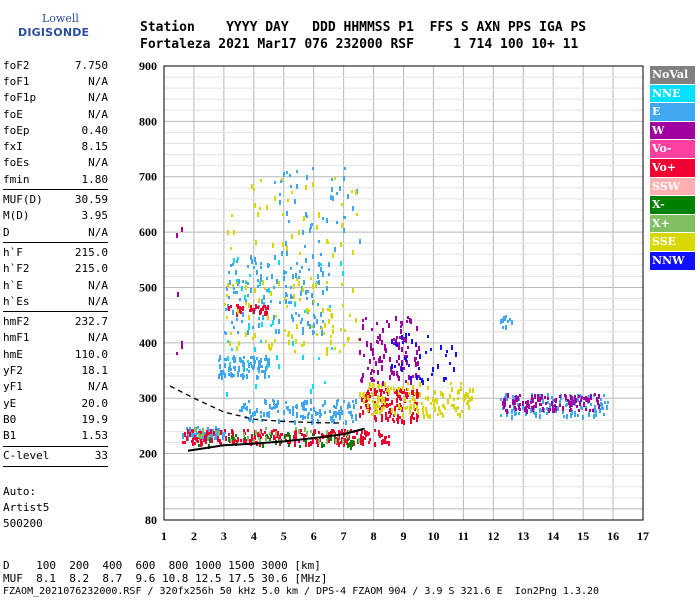  What do you see at coordinates (55, 456) in the screenshot?
I see `param-row-clevel: C-level 33` at bounding box center [55, 456].